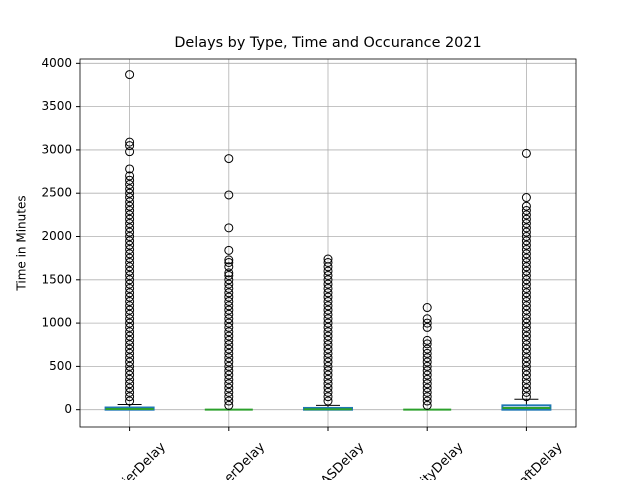  Describe the element at coordinates (56, 236) in the screenshot. I see `y-tick-label: 2000` at that location.